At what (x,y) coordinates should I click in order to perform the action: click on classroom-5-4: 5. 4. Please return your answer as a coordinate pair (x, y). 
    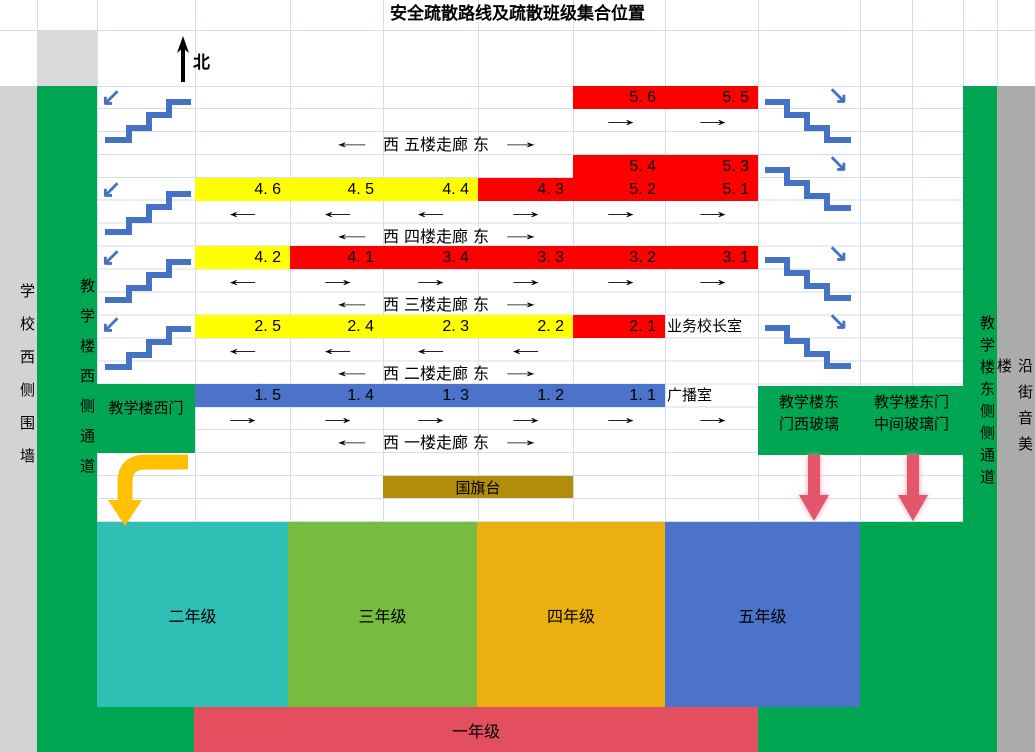
    Looking at the image, I should click on (619, 166).